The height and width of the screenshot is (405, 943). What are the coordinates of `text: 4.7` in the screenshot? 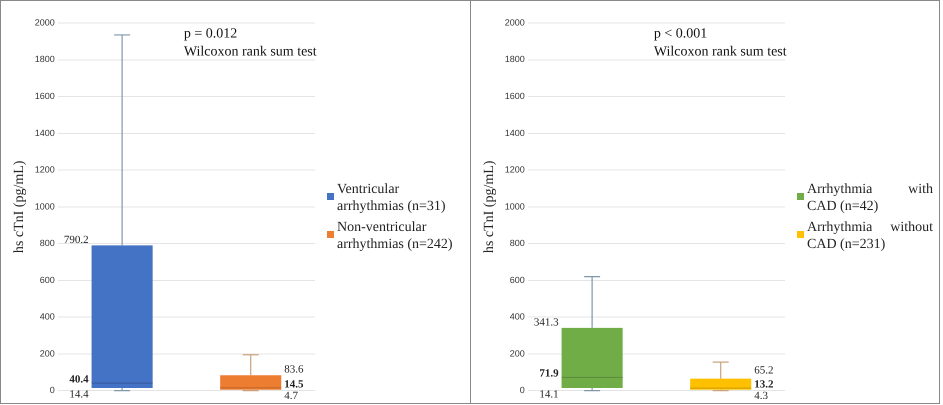 It's located at (291, 396).